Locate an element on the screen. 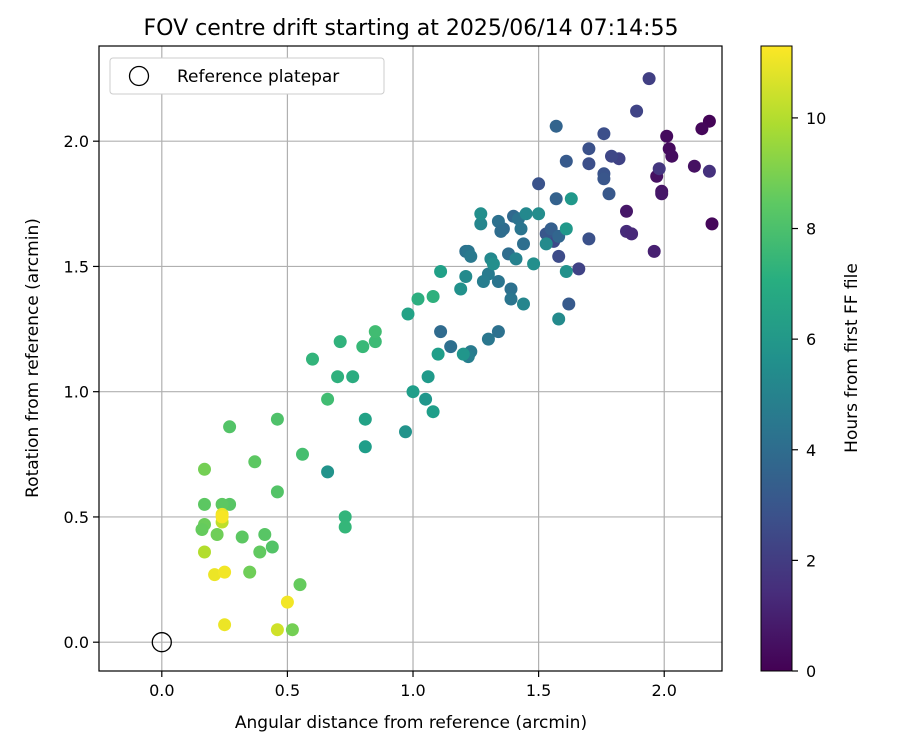 Image resolution: width=900 pixels, height=750 pixels. y-axis-ticks: 0.0 0.5 1.0 1.5 2.0 is located at coordinates (81, 392).